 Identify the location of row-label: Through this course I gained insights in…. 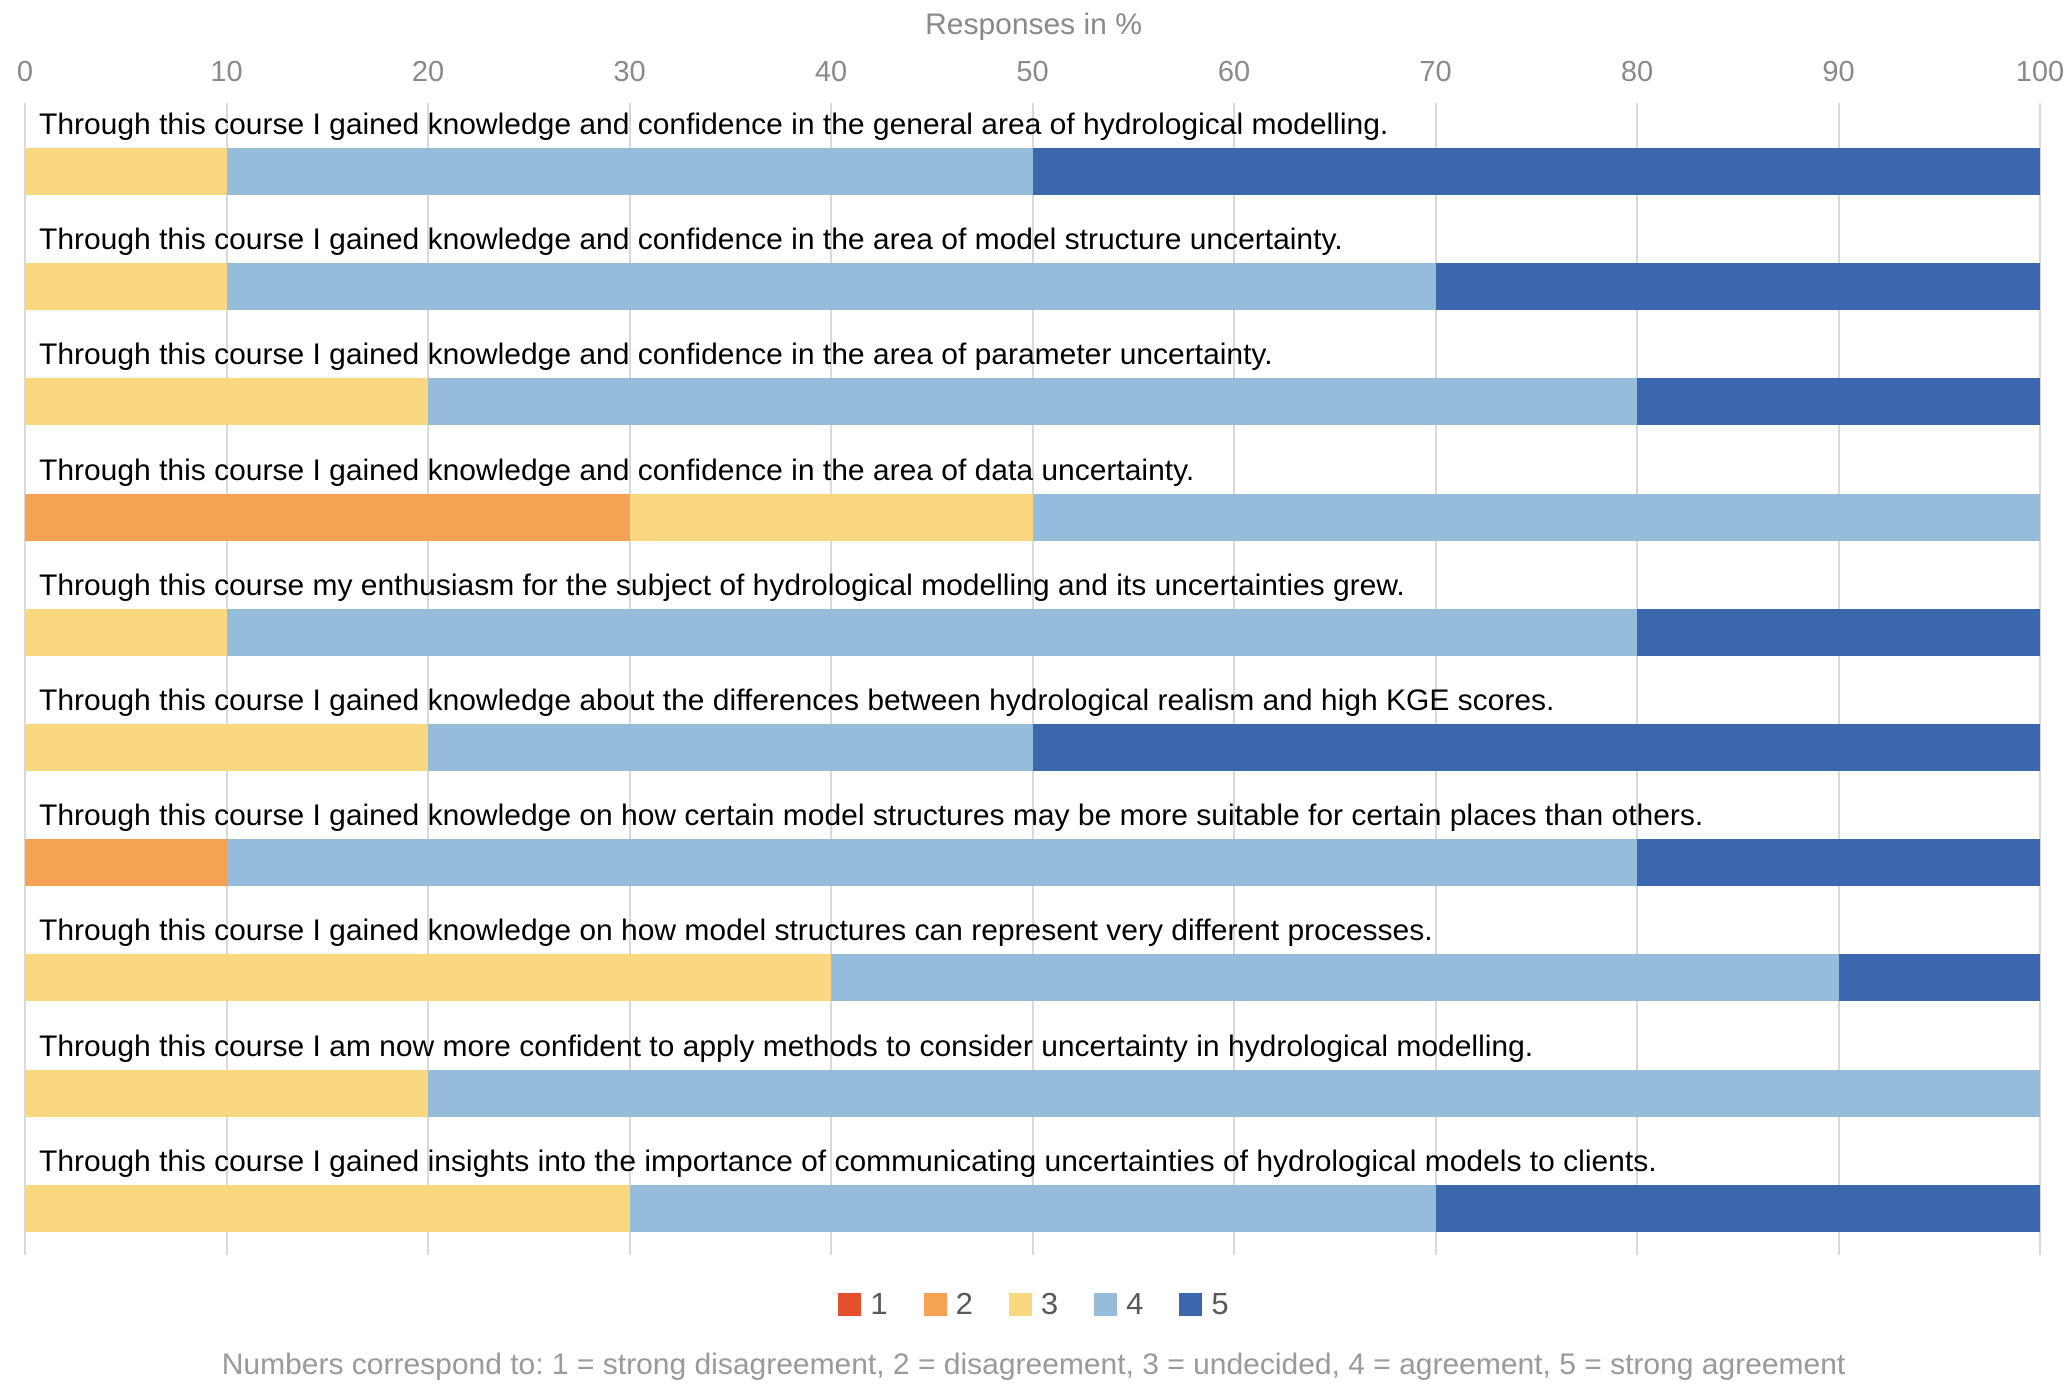
(848, 1161).